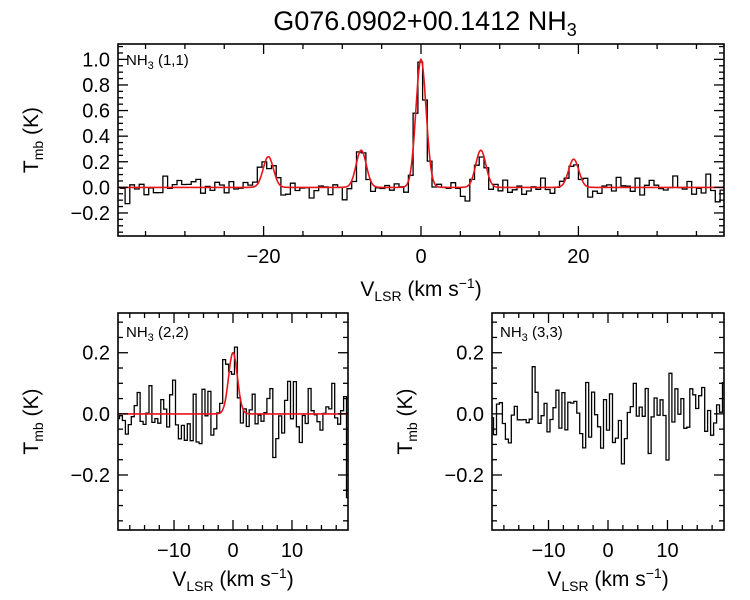  Describe the element at coordinates (96, 60) in the screenshot. I see `y-tick-label: 1.0` at that location.